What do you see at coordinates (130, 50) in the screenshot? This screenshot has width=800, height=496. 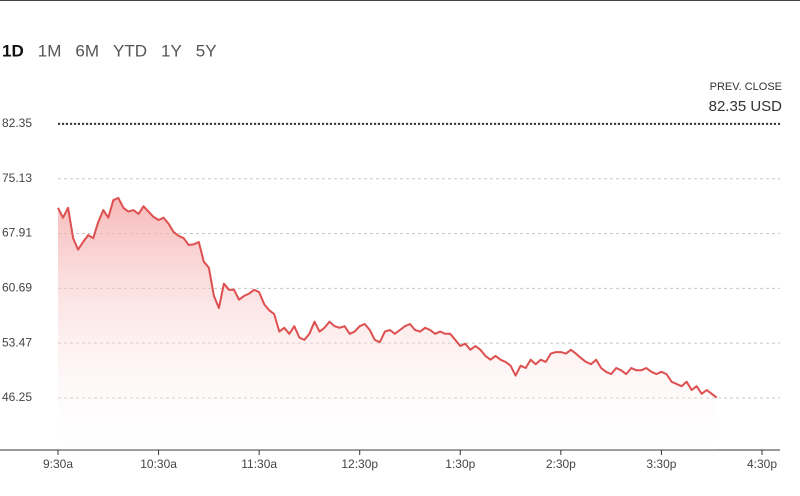 I see `range-tab: YTD` at bounding box center [130, 50].